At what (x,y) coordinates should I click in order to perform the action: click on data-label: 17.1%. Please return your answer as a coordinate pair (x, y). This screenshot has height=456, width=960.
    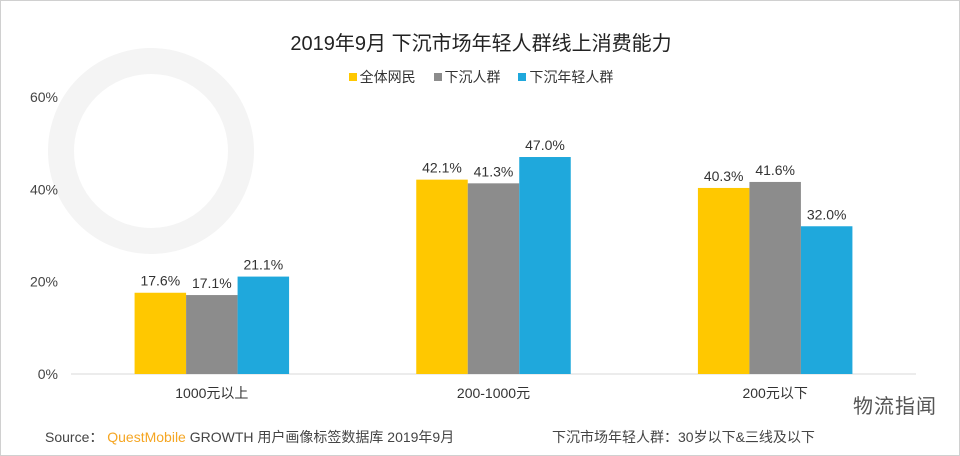
    Looking at the image, I should click on (212, 283).